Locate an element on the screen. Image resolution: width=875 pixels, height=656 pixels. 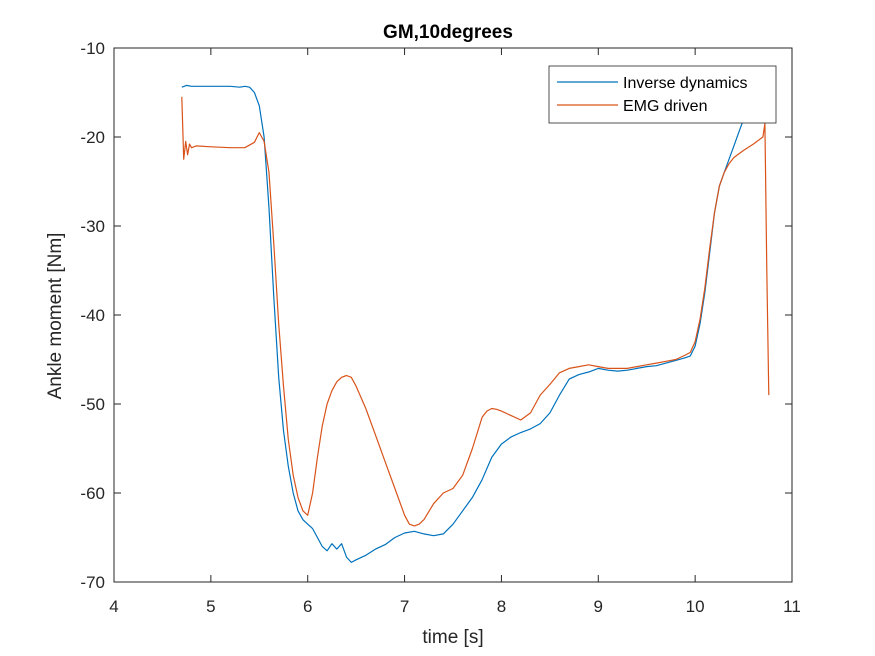
y-axis-title: Ankle moment [Nm] is located at coordinates (55, 316).